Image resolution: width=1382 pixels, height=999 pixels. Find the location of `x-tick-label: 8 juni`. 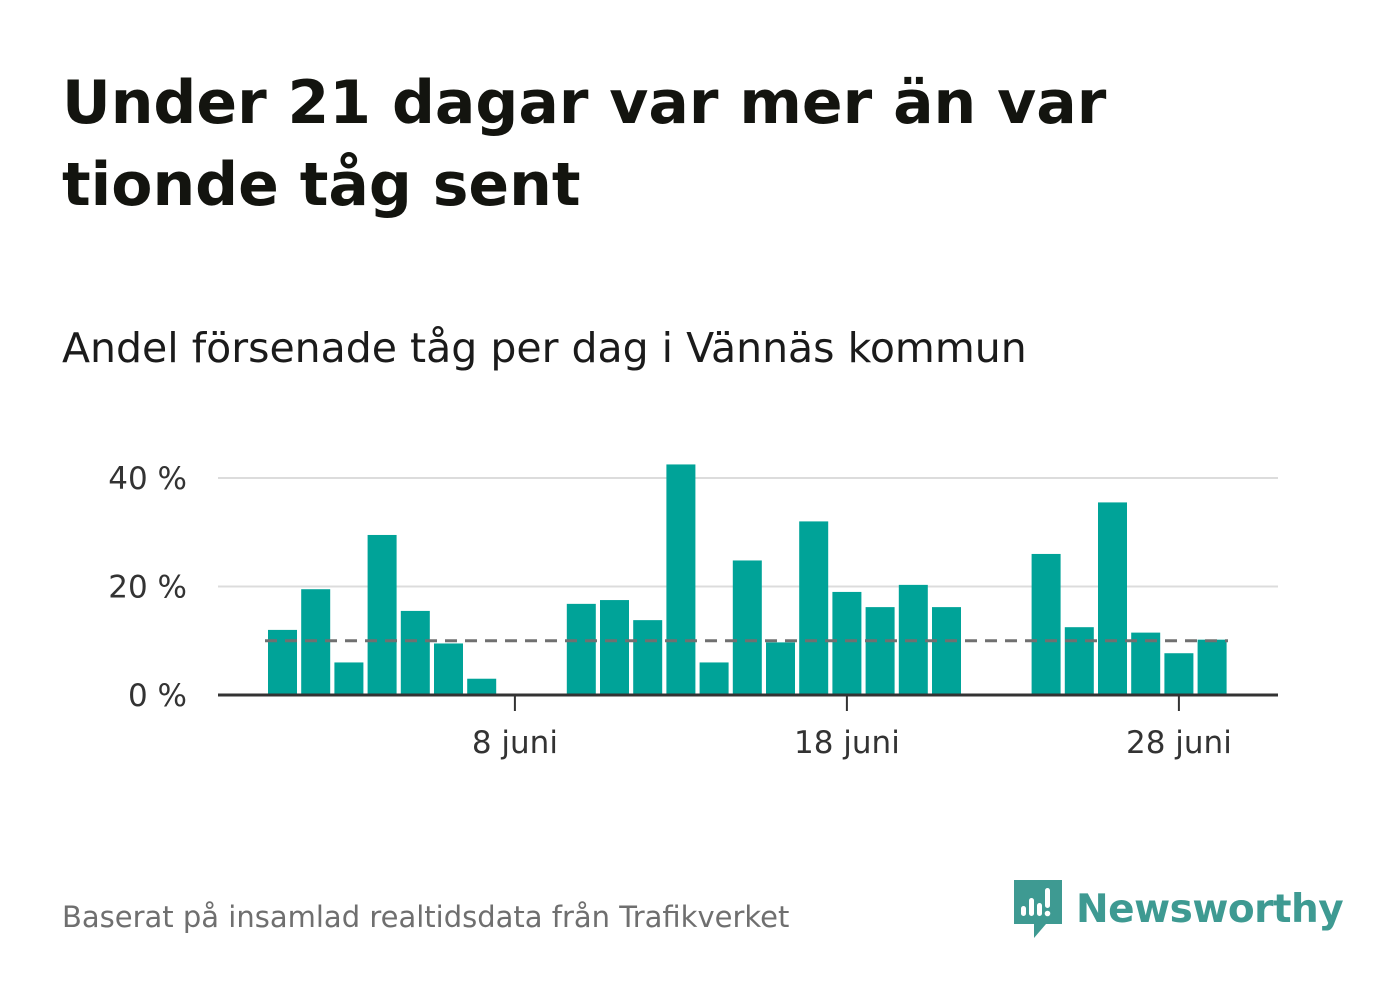

x-tick-label: 8 juni is located at coordinates (515, 743).